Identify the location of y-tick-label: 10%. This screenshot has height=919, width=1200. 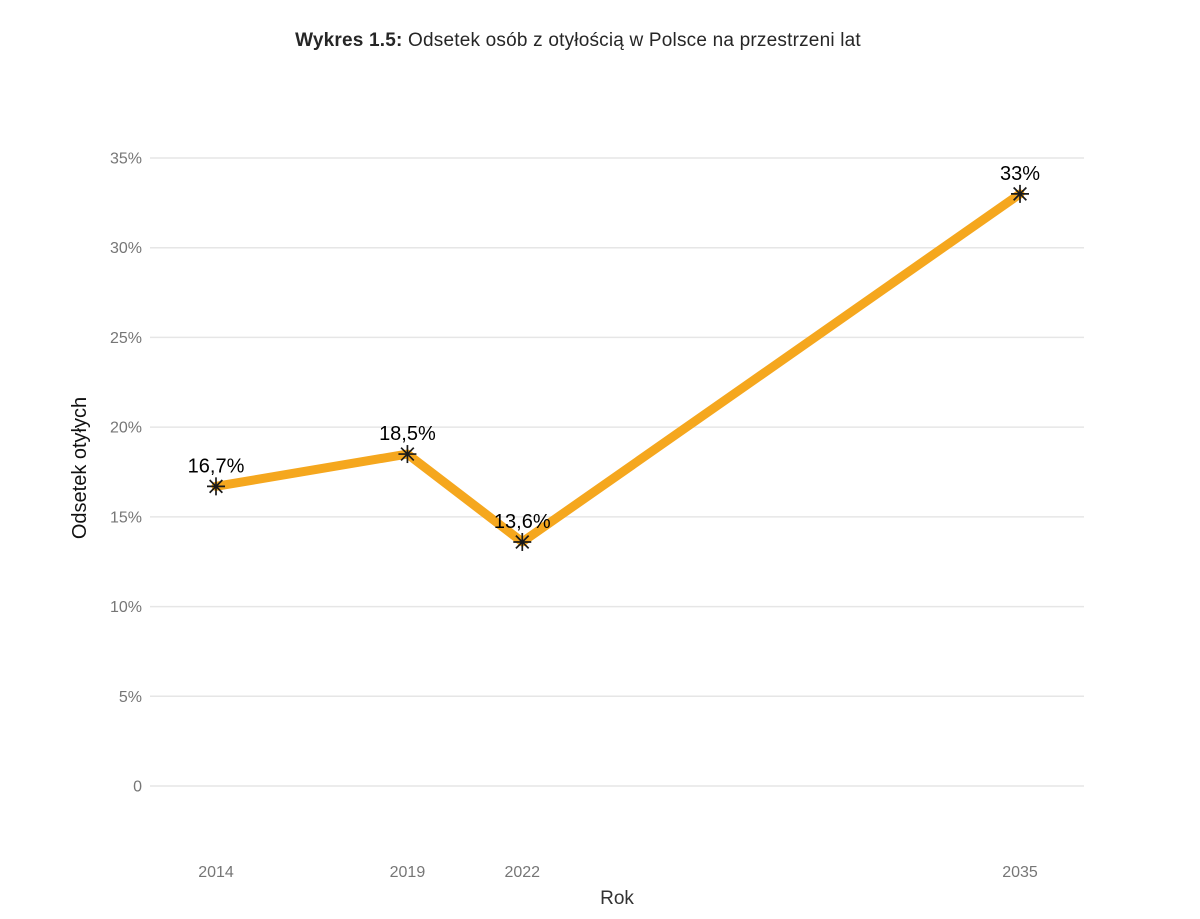
(126, 607).